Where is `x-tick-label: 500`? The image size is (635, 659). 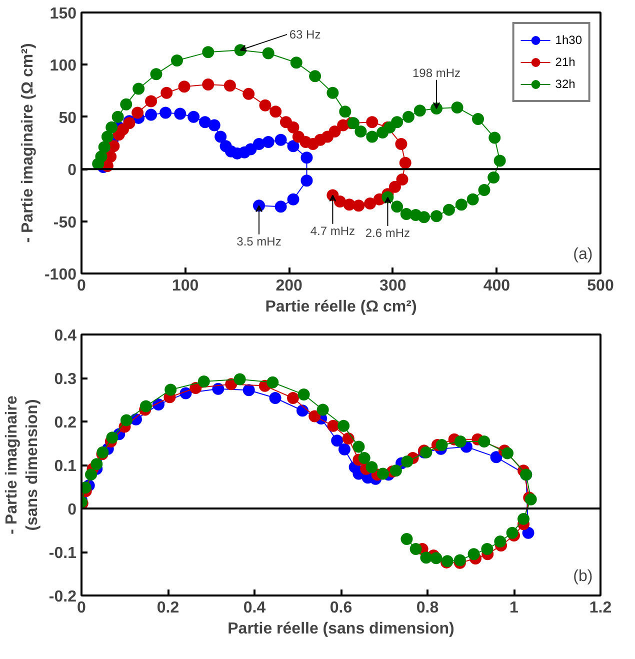
x-tick-label: 500 is located at coordinates (600, 286).